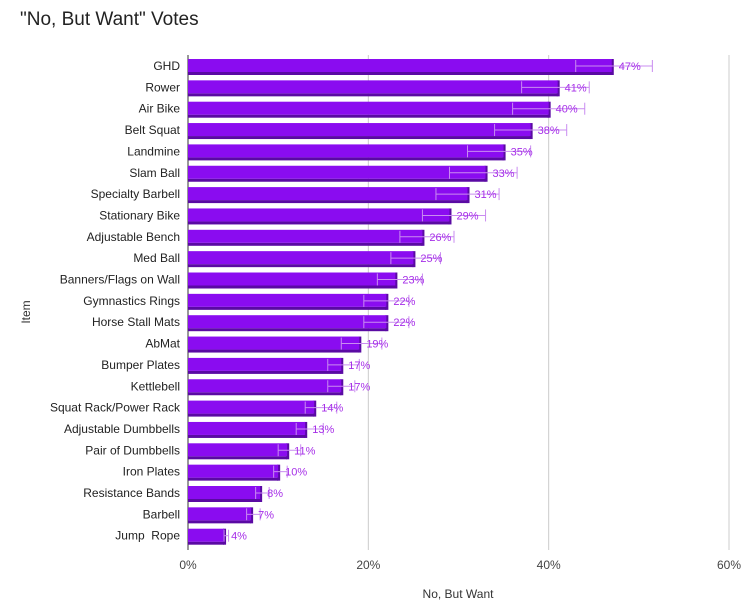 The width and height of the screenshot is (755, 607). I want to click on data-label: 4%, so click(239, 537).